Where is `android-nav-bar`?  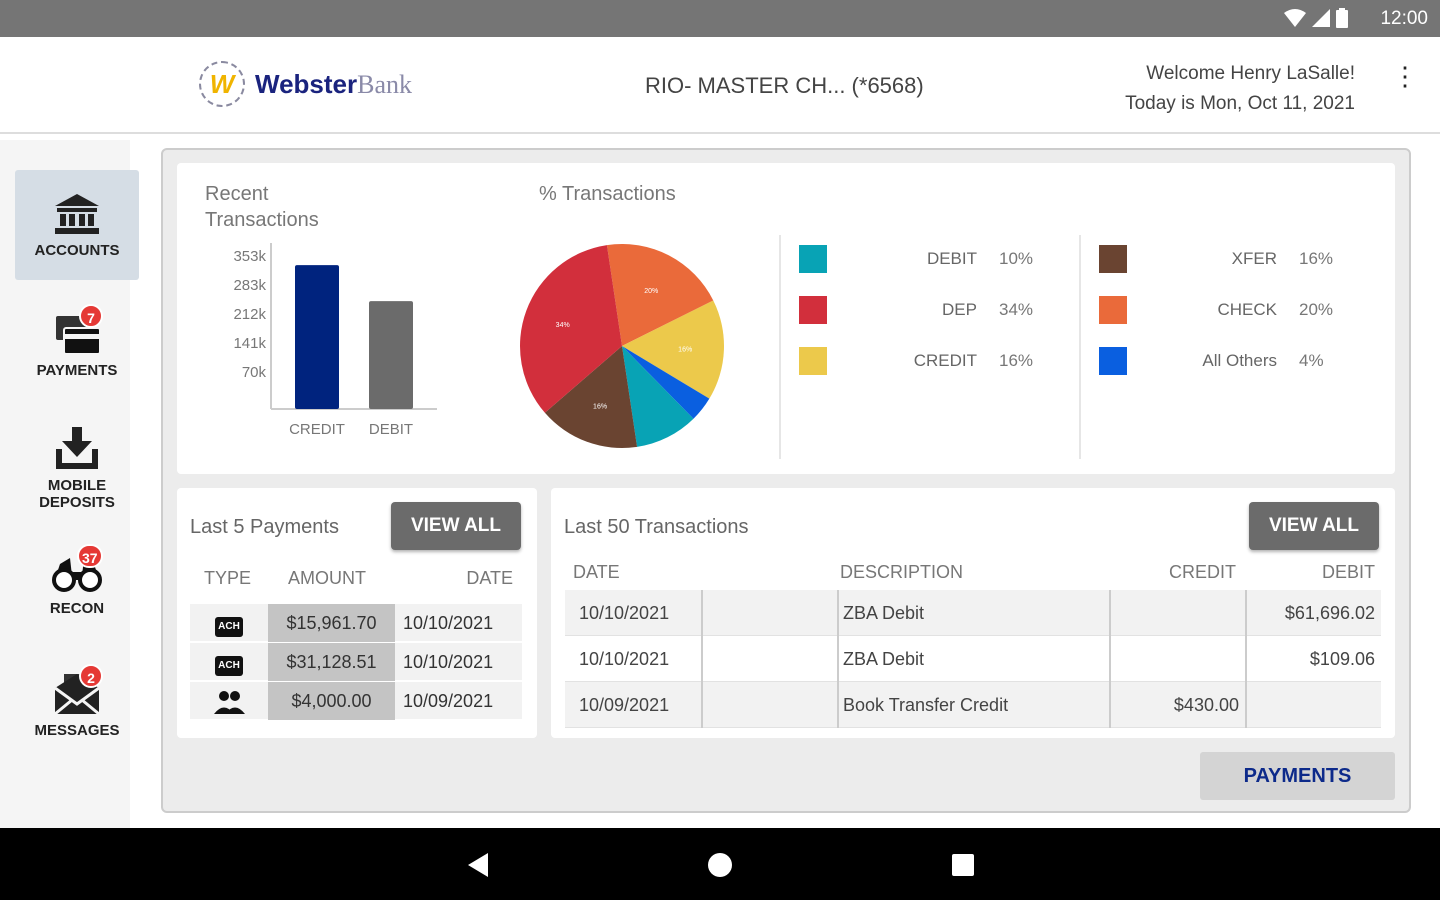
android-nav-bar is located at coordinates (720, 864).